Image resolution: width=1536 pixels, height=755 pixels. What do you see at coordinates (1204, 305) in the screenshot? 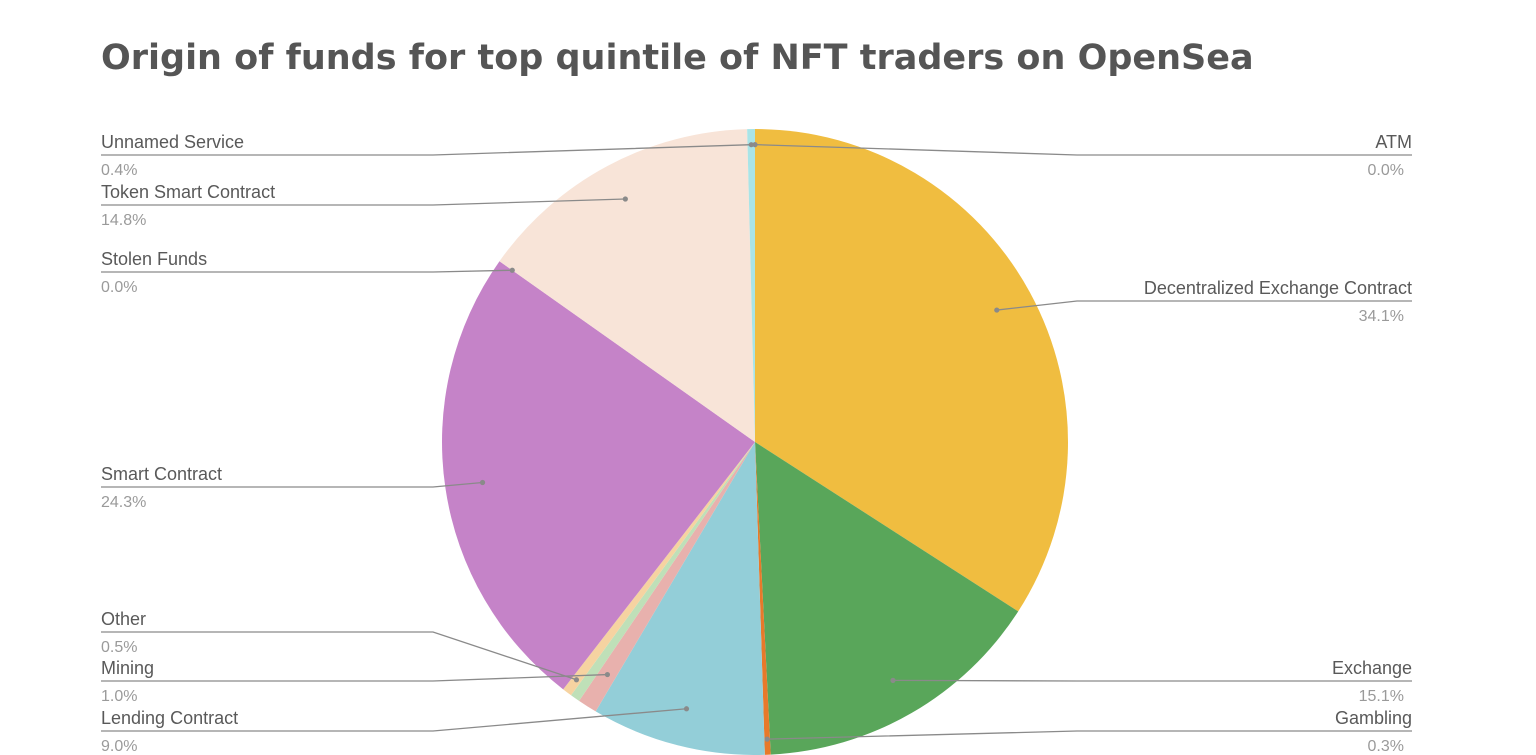
I see `leader-line-decentralized-exchange-contract` at bounding box center [1204, 305].